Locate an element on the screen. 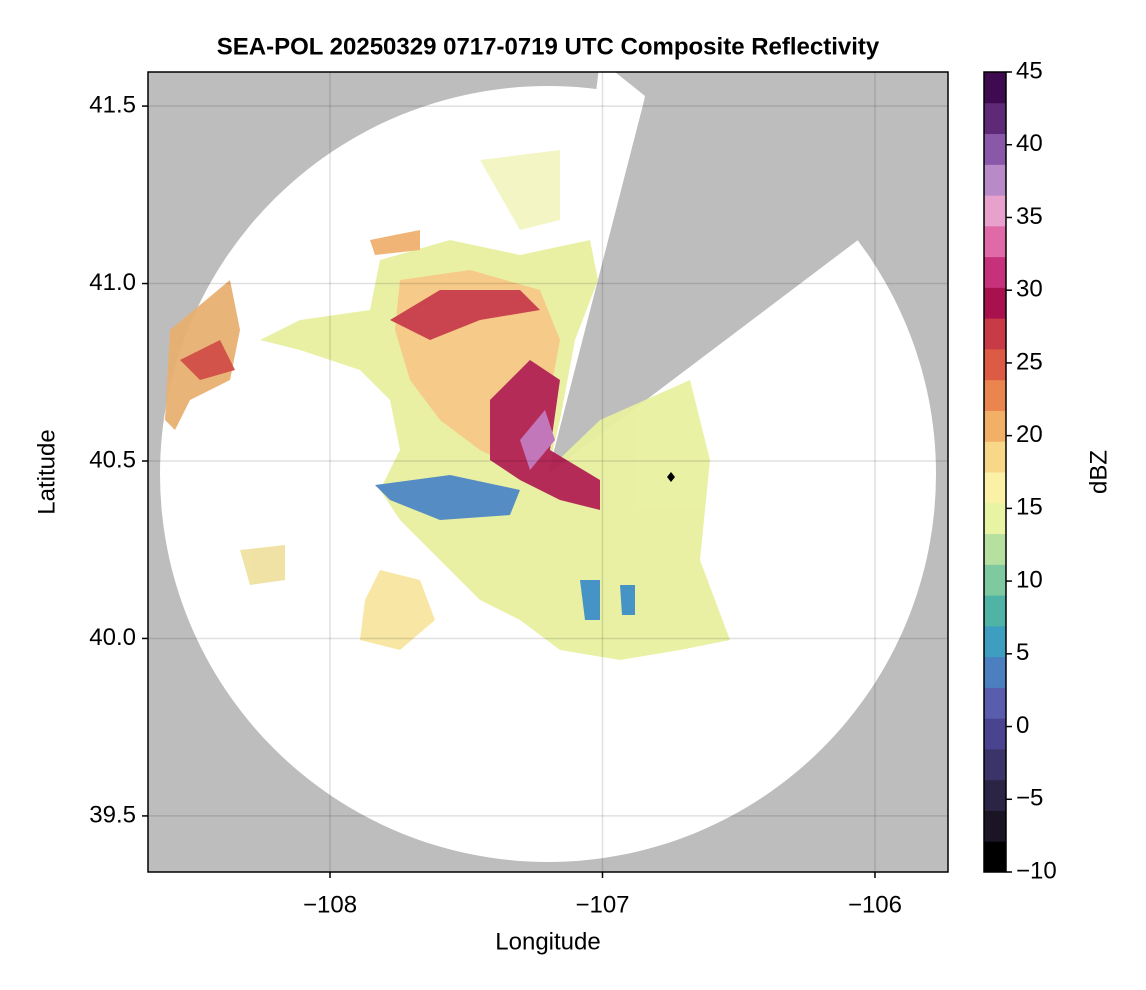  colorbar-tick-label: 5 is located at coordinates (1022, 652).